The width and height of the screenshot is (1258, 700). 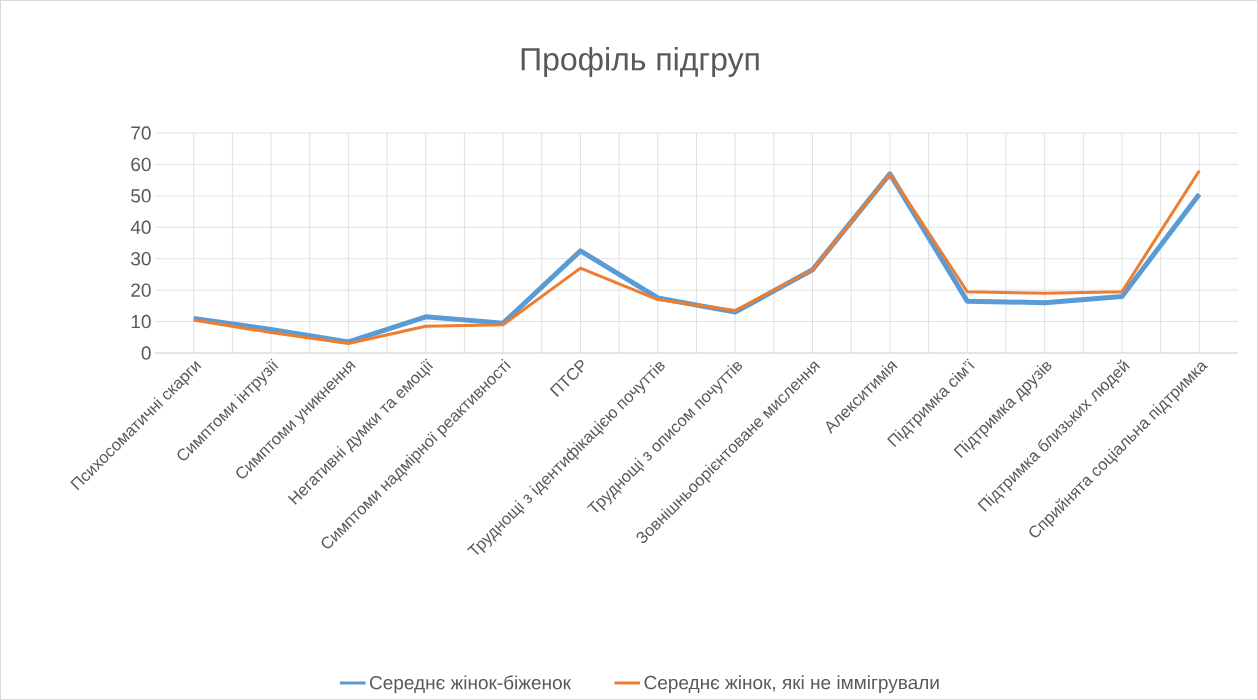 What do you see at coordinates (141, 196) in the screenshot?
I see `y-tick-label: 50` at bounding box center [141, 196].